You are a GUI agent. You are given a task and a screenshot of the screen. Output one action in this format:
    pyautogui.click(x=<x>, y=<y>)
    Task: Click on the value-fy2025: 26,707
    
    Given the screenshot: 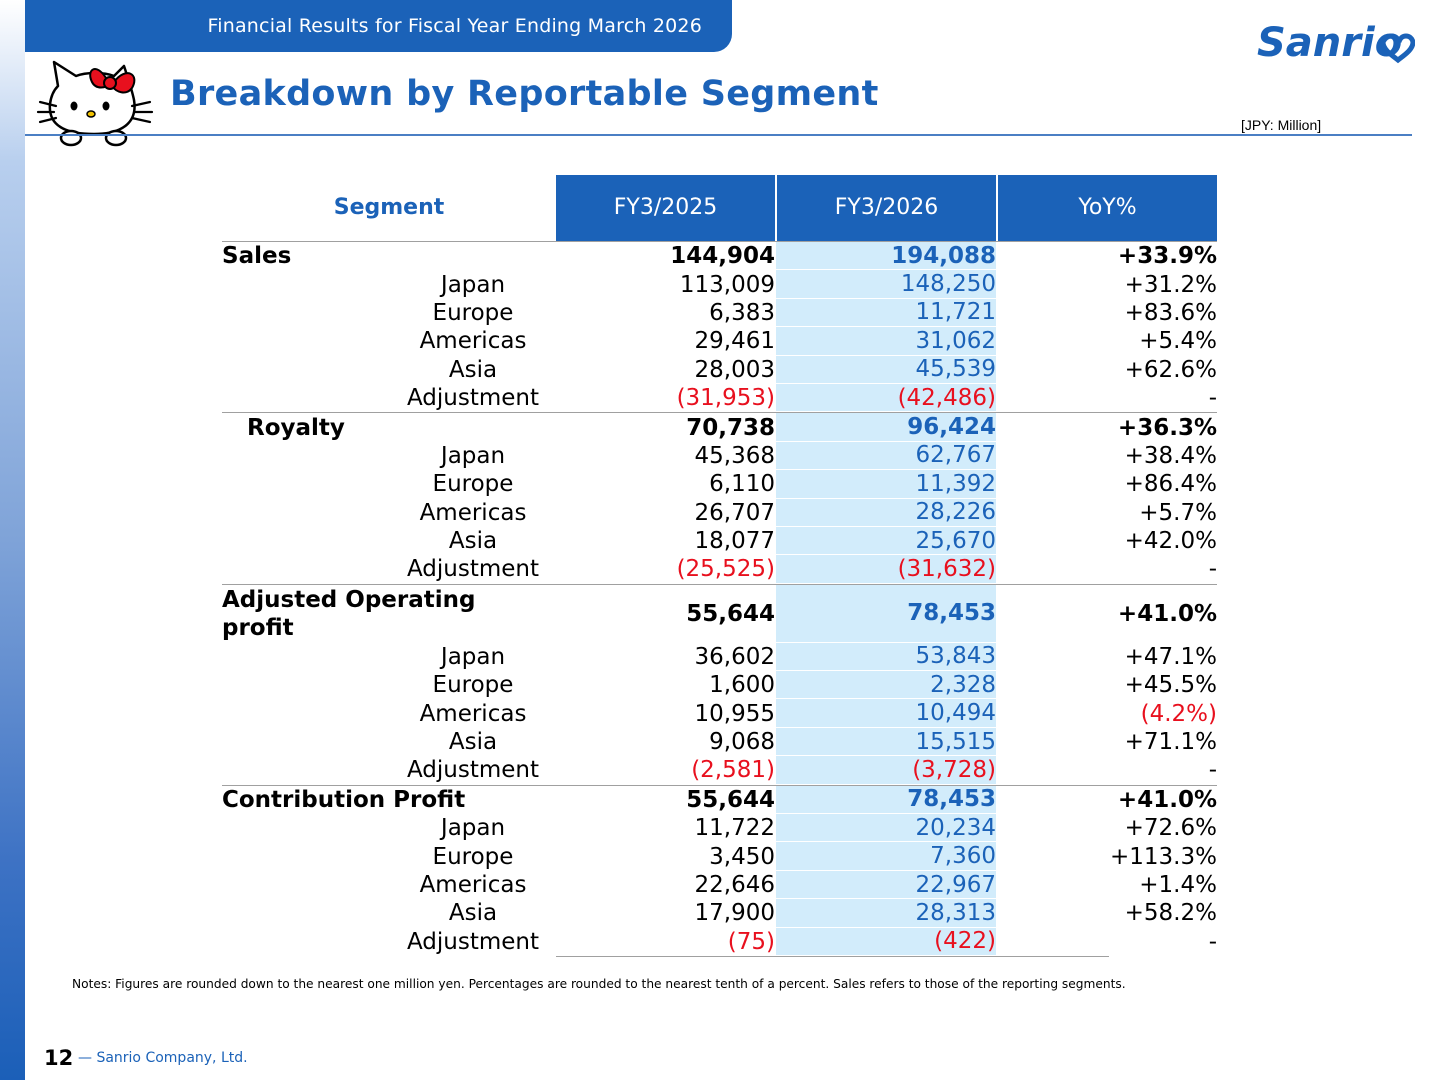 What is the action you would take?
    pyautogui.click(x=734, y=512)
    